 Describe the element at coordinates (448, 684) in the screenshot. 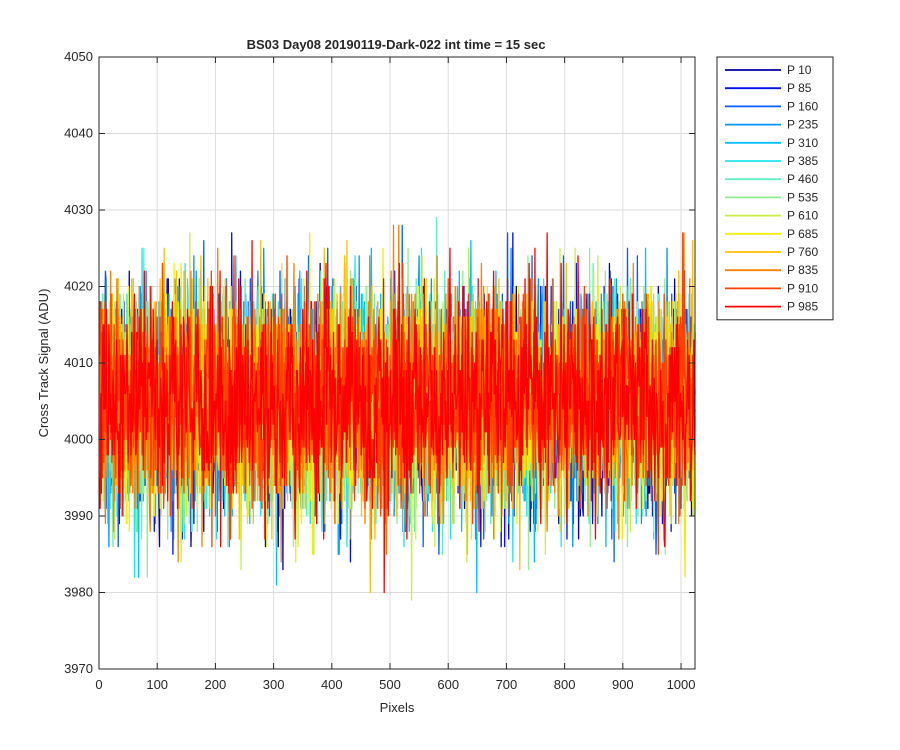

I see `x-tick-label: 600` at that location.